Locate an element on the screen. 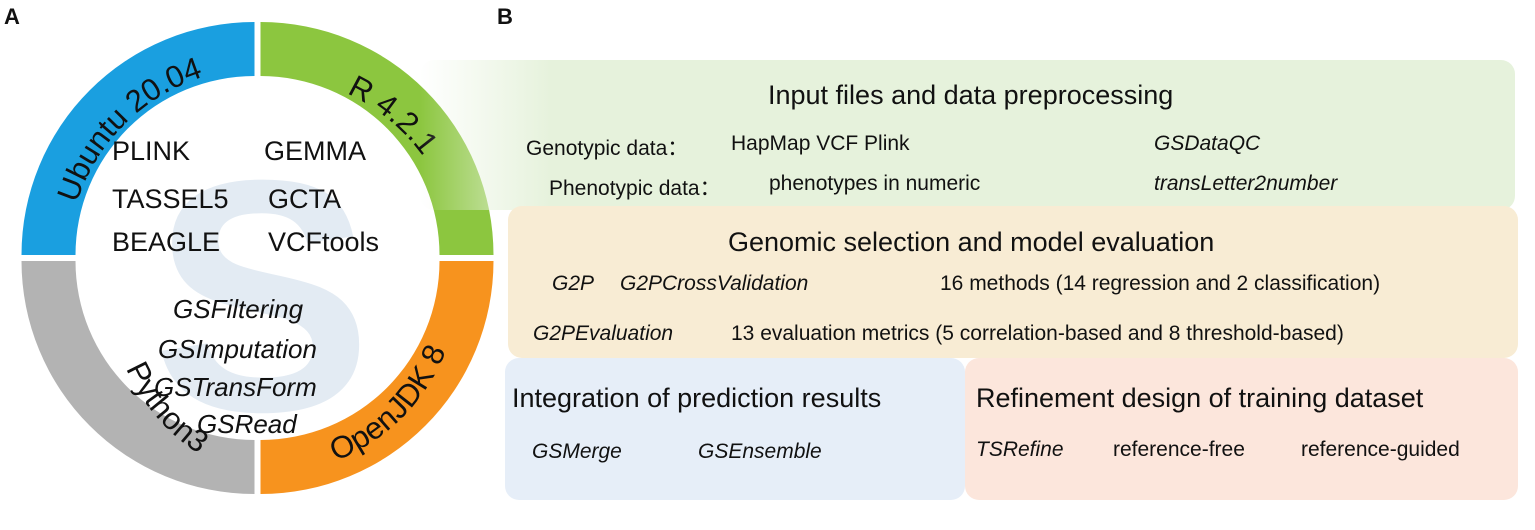  gs-box-title: Genomic selection and model evaluation is located at coordinates (971, 242).